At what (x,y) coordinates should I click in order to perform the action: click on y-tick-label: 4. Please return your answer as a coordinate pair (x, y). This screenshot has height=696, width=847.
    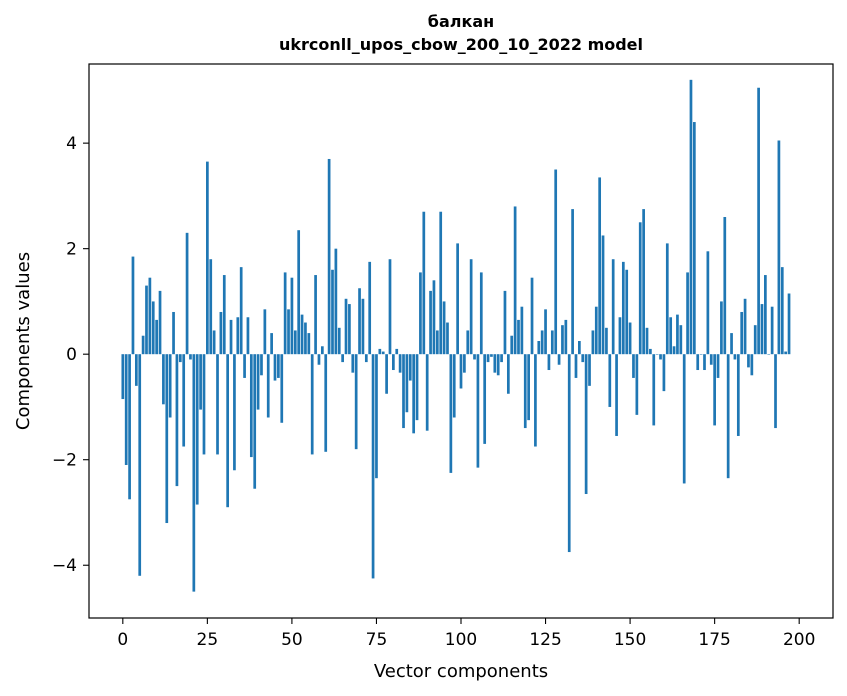
    Looking at the image, I should click on (71, 144).